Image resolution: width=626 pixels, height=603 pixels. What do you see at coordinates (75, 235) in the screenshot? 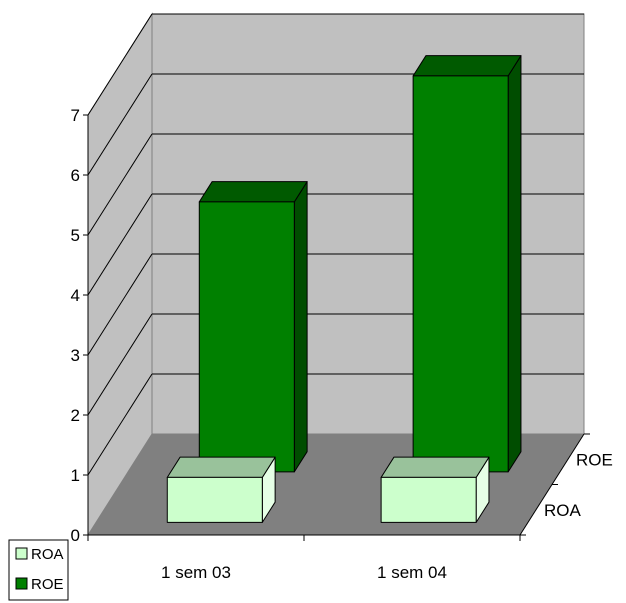
I see `y-tick-label: 5` at bounding box center [75, 235].